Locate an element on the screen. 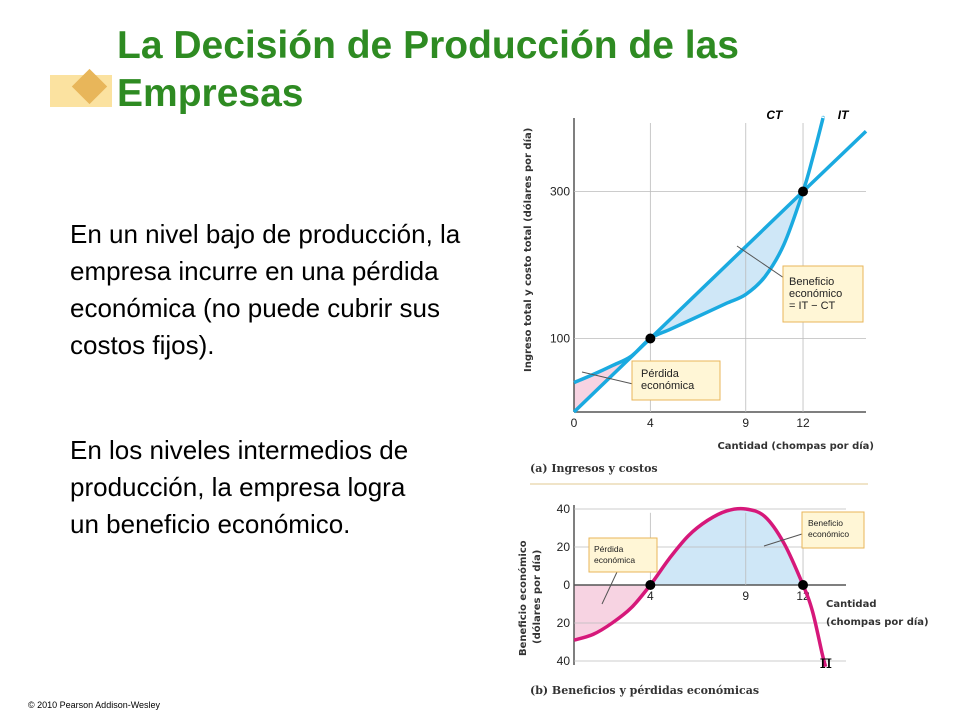  x-tick-label-a: 0 is located at coordinates (574, 423).